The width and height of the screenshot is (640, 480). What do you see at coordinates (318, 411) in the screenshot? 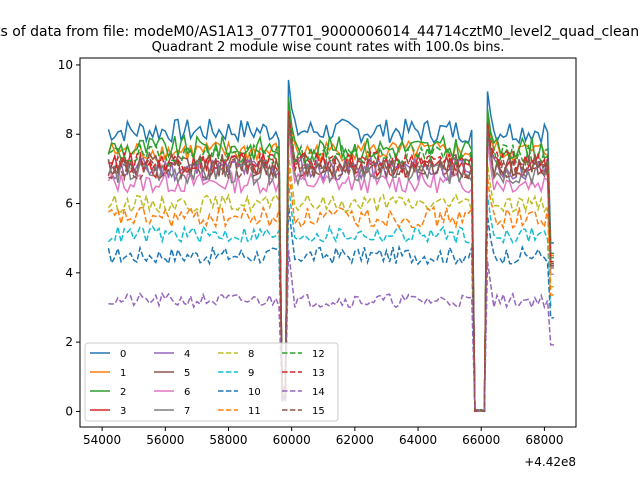
I see `legend-label: 15` at bounding box center [318, 411].